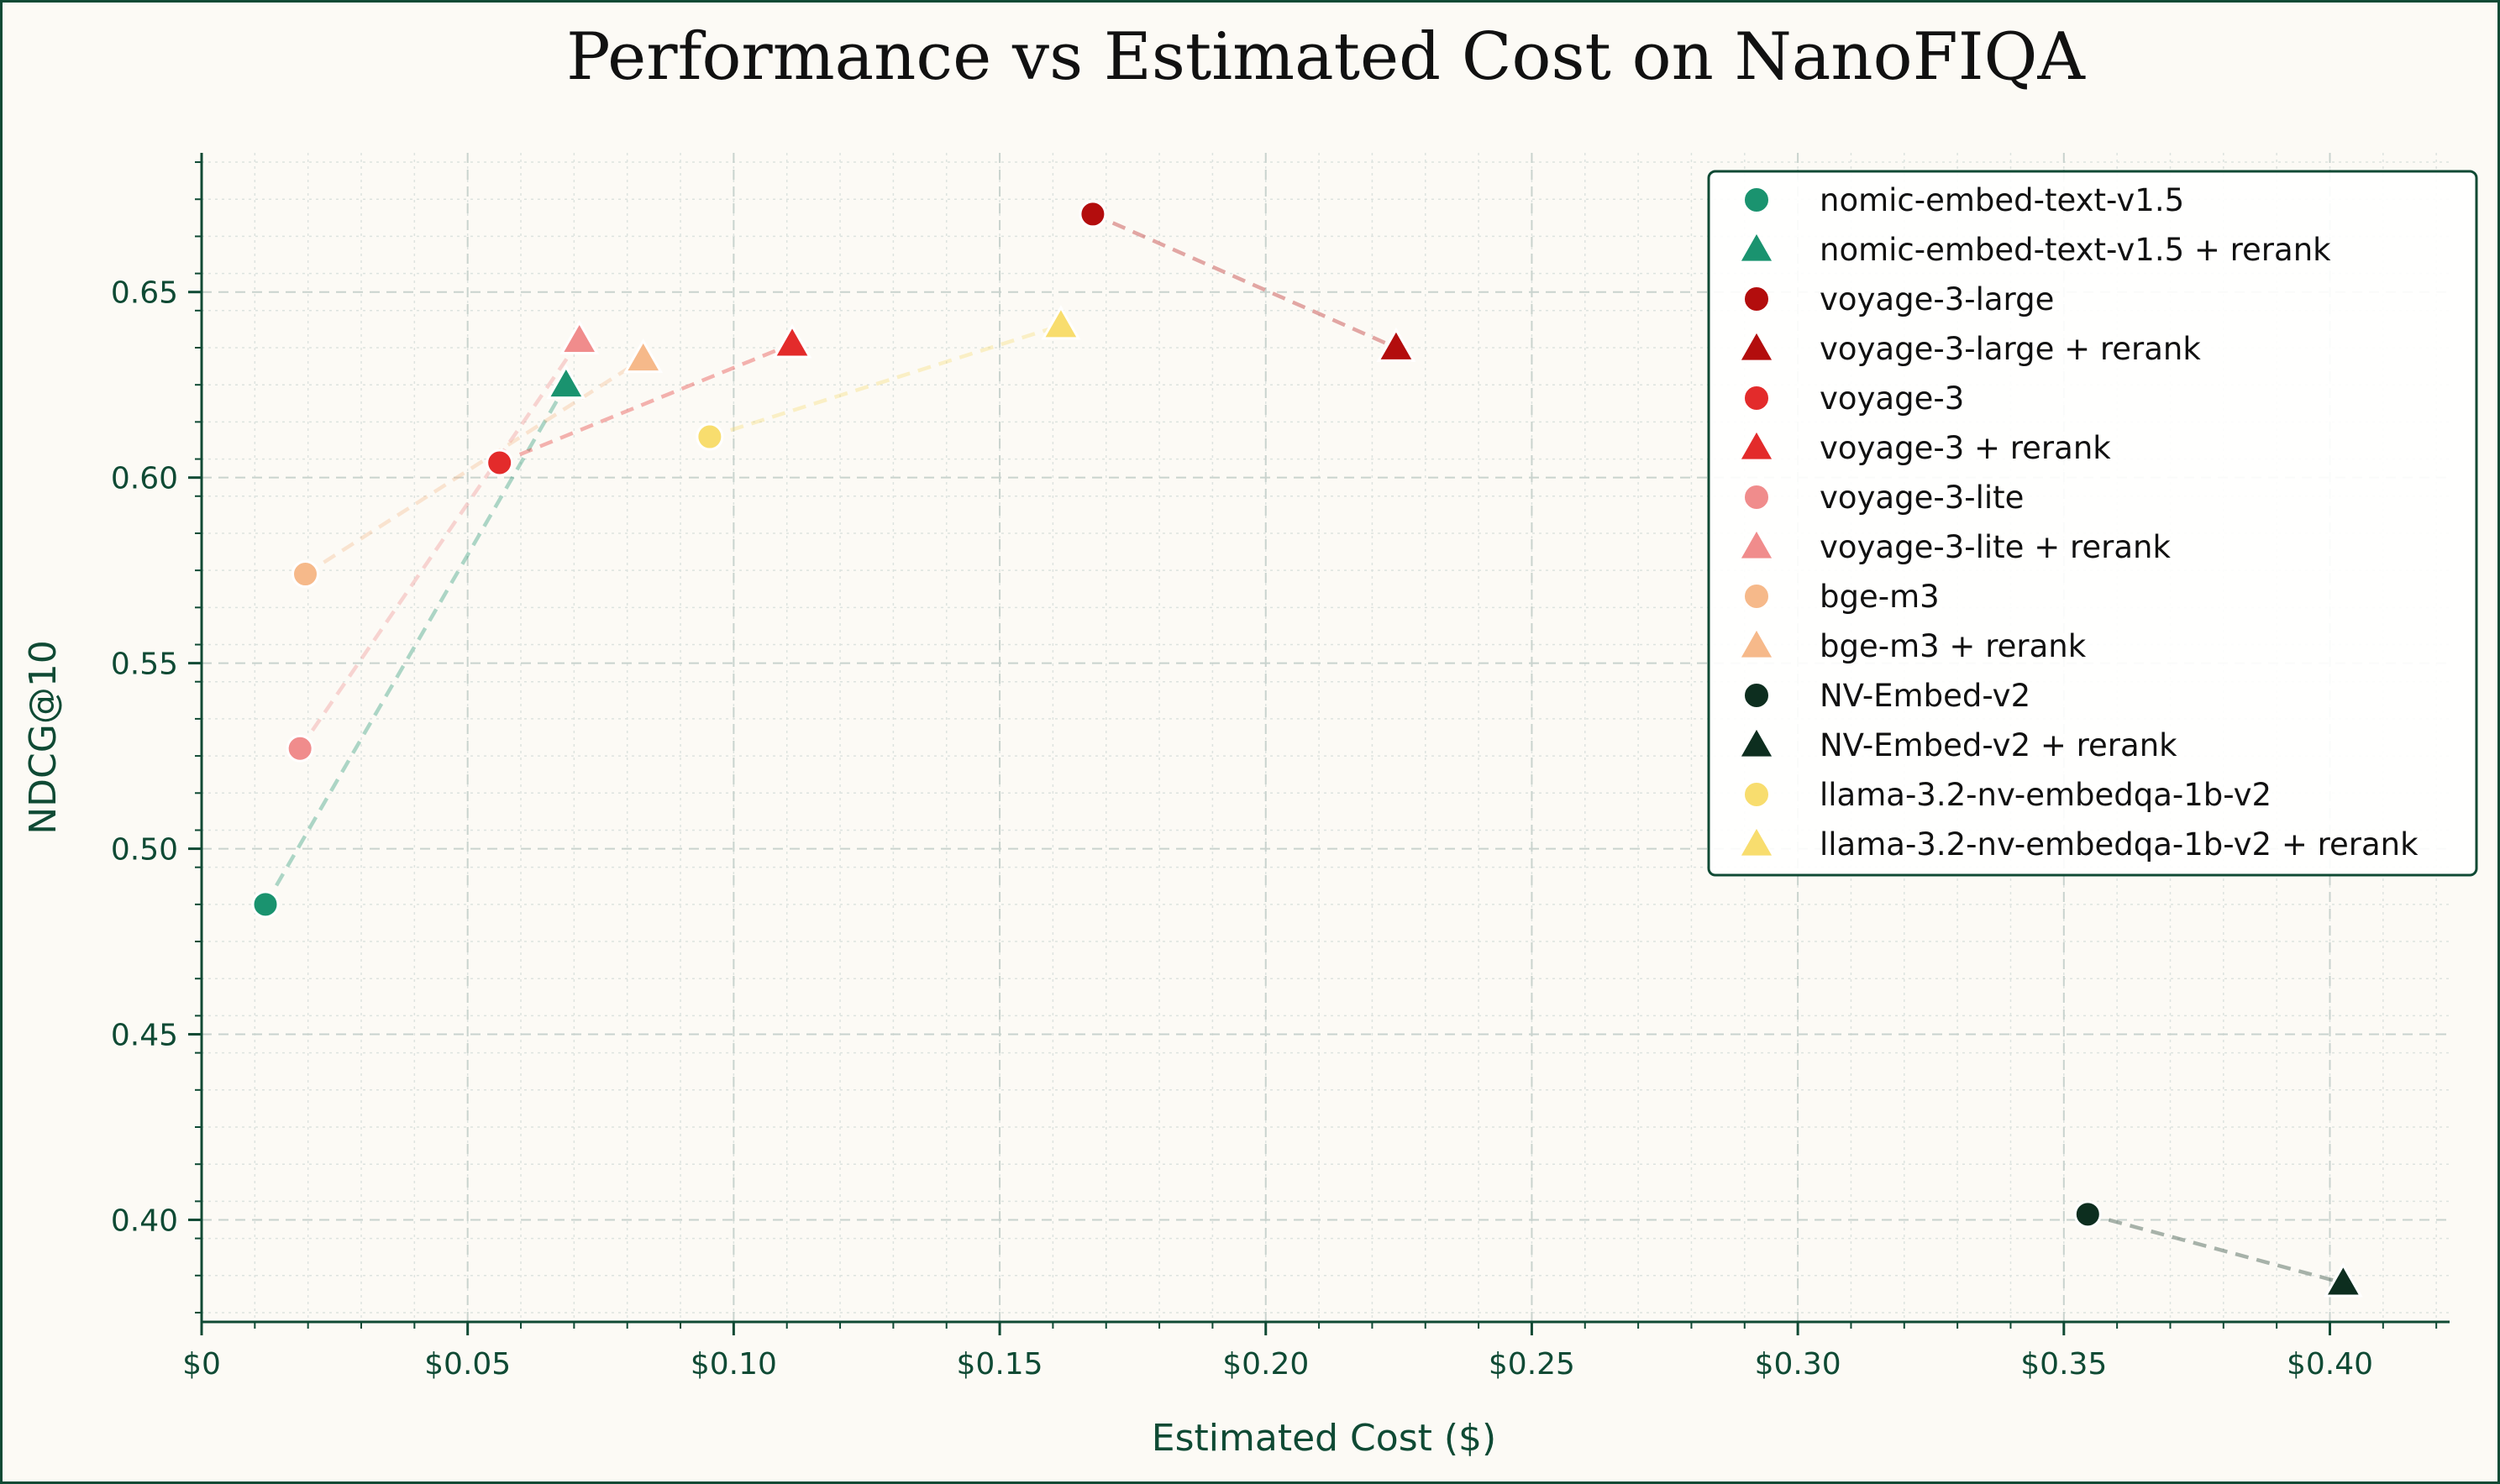  What do you see at coordinates (1937, 299) in the screenshot?
I see `legend-label: voyage-3-large` at bounding box center [1937, 299].